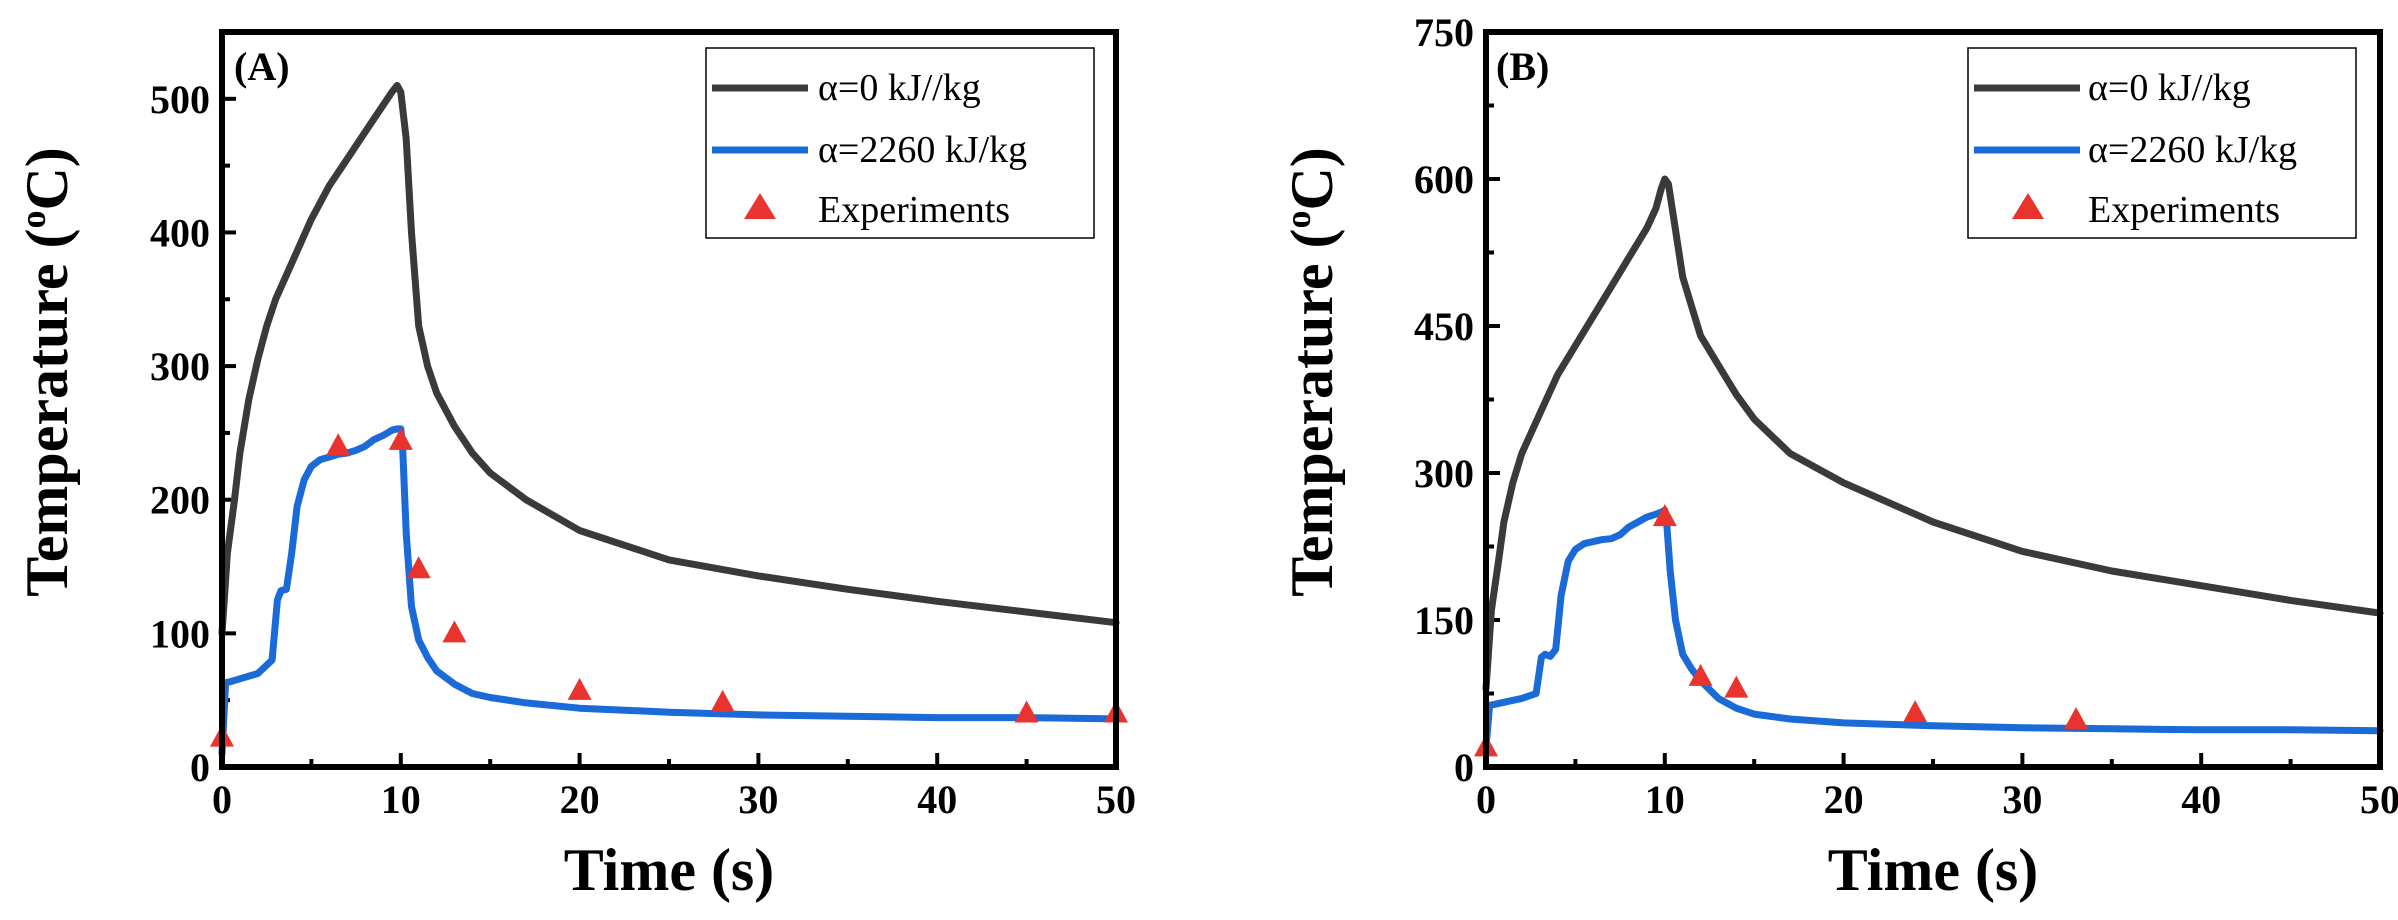 The width and height of the screenshot is (2398, 920). I want to click on y-axis-title-b: Temperature (oC), so click(1311, 372).